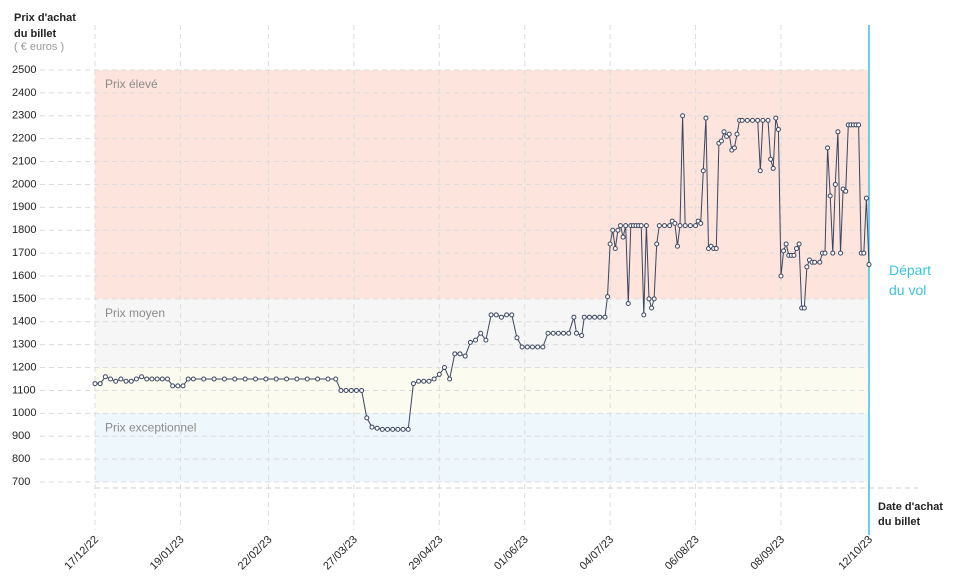  I want to click on departure-label: Départ, so click(910, 270).